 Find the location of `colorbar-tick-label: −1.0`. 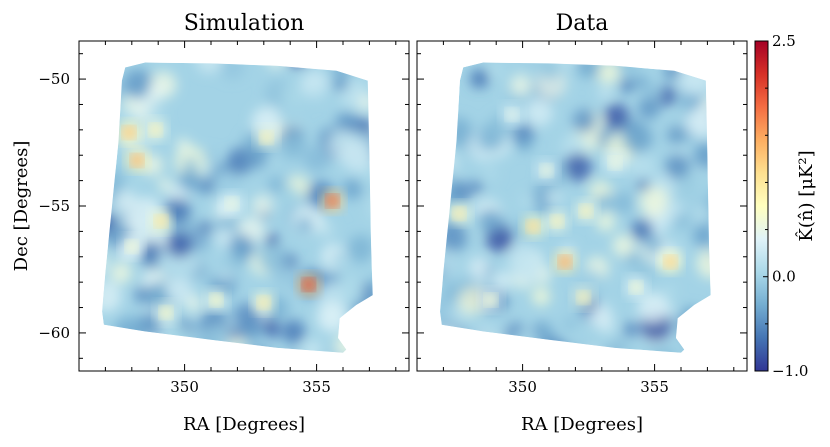

colorbar-tick-label: −1.0 is located at coordinates (790, 371).